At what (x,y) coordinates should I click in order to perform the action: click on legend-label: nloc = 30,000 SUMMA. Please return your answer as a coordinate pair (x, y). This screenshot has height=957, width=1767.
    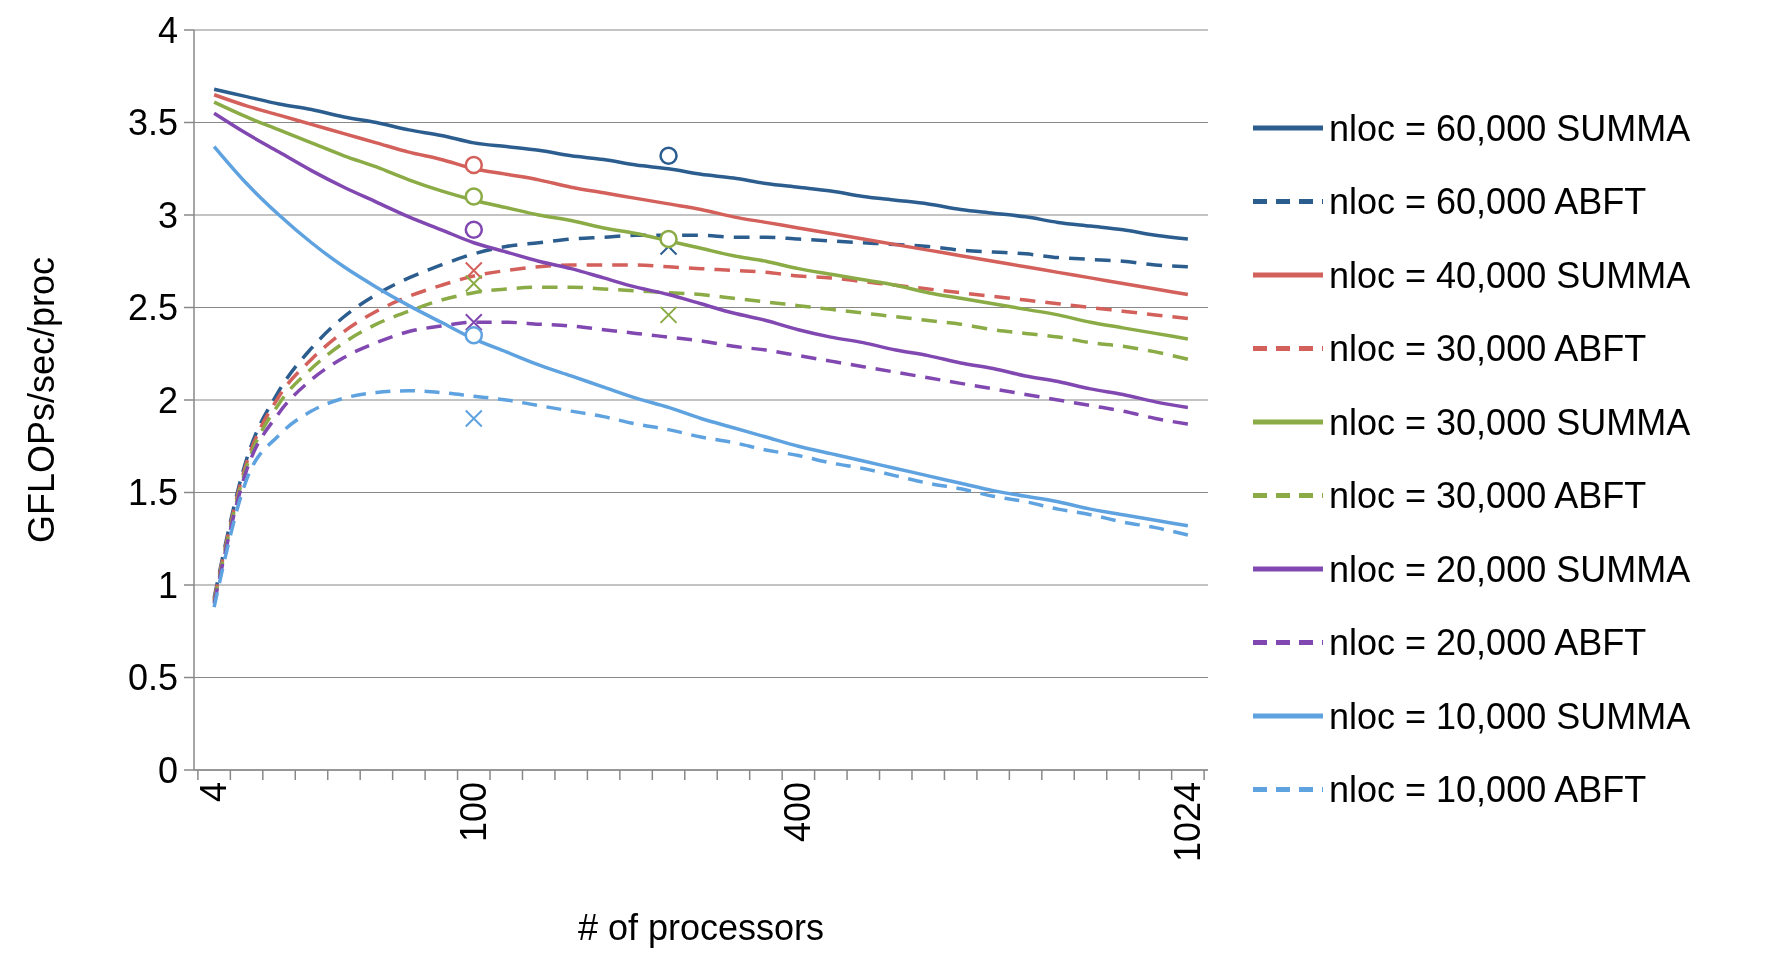
    Looking at the image, I should click on (1510, 422).